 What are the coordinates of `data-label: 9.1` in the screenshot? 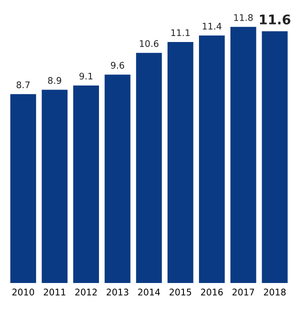 It's located at (85, 76).